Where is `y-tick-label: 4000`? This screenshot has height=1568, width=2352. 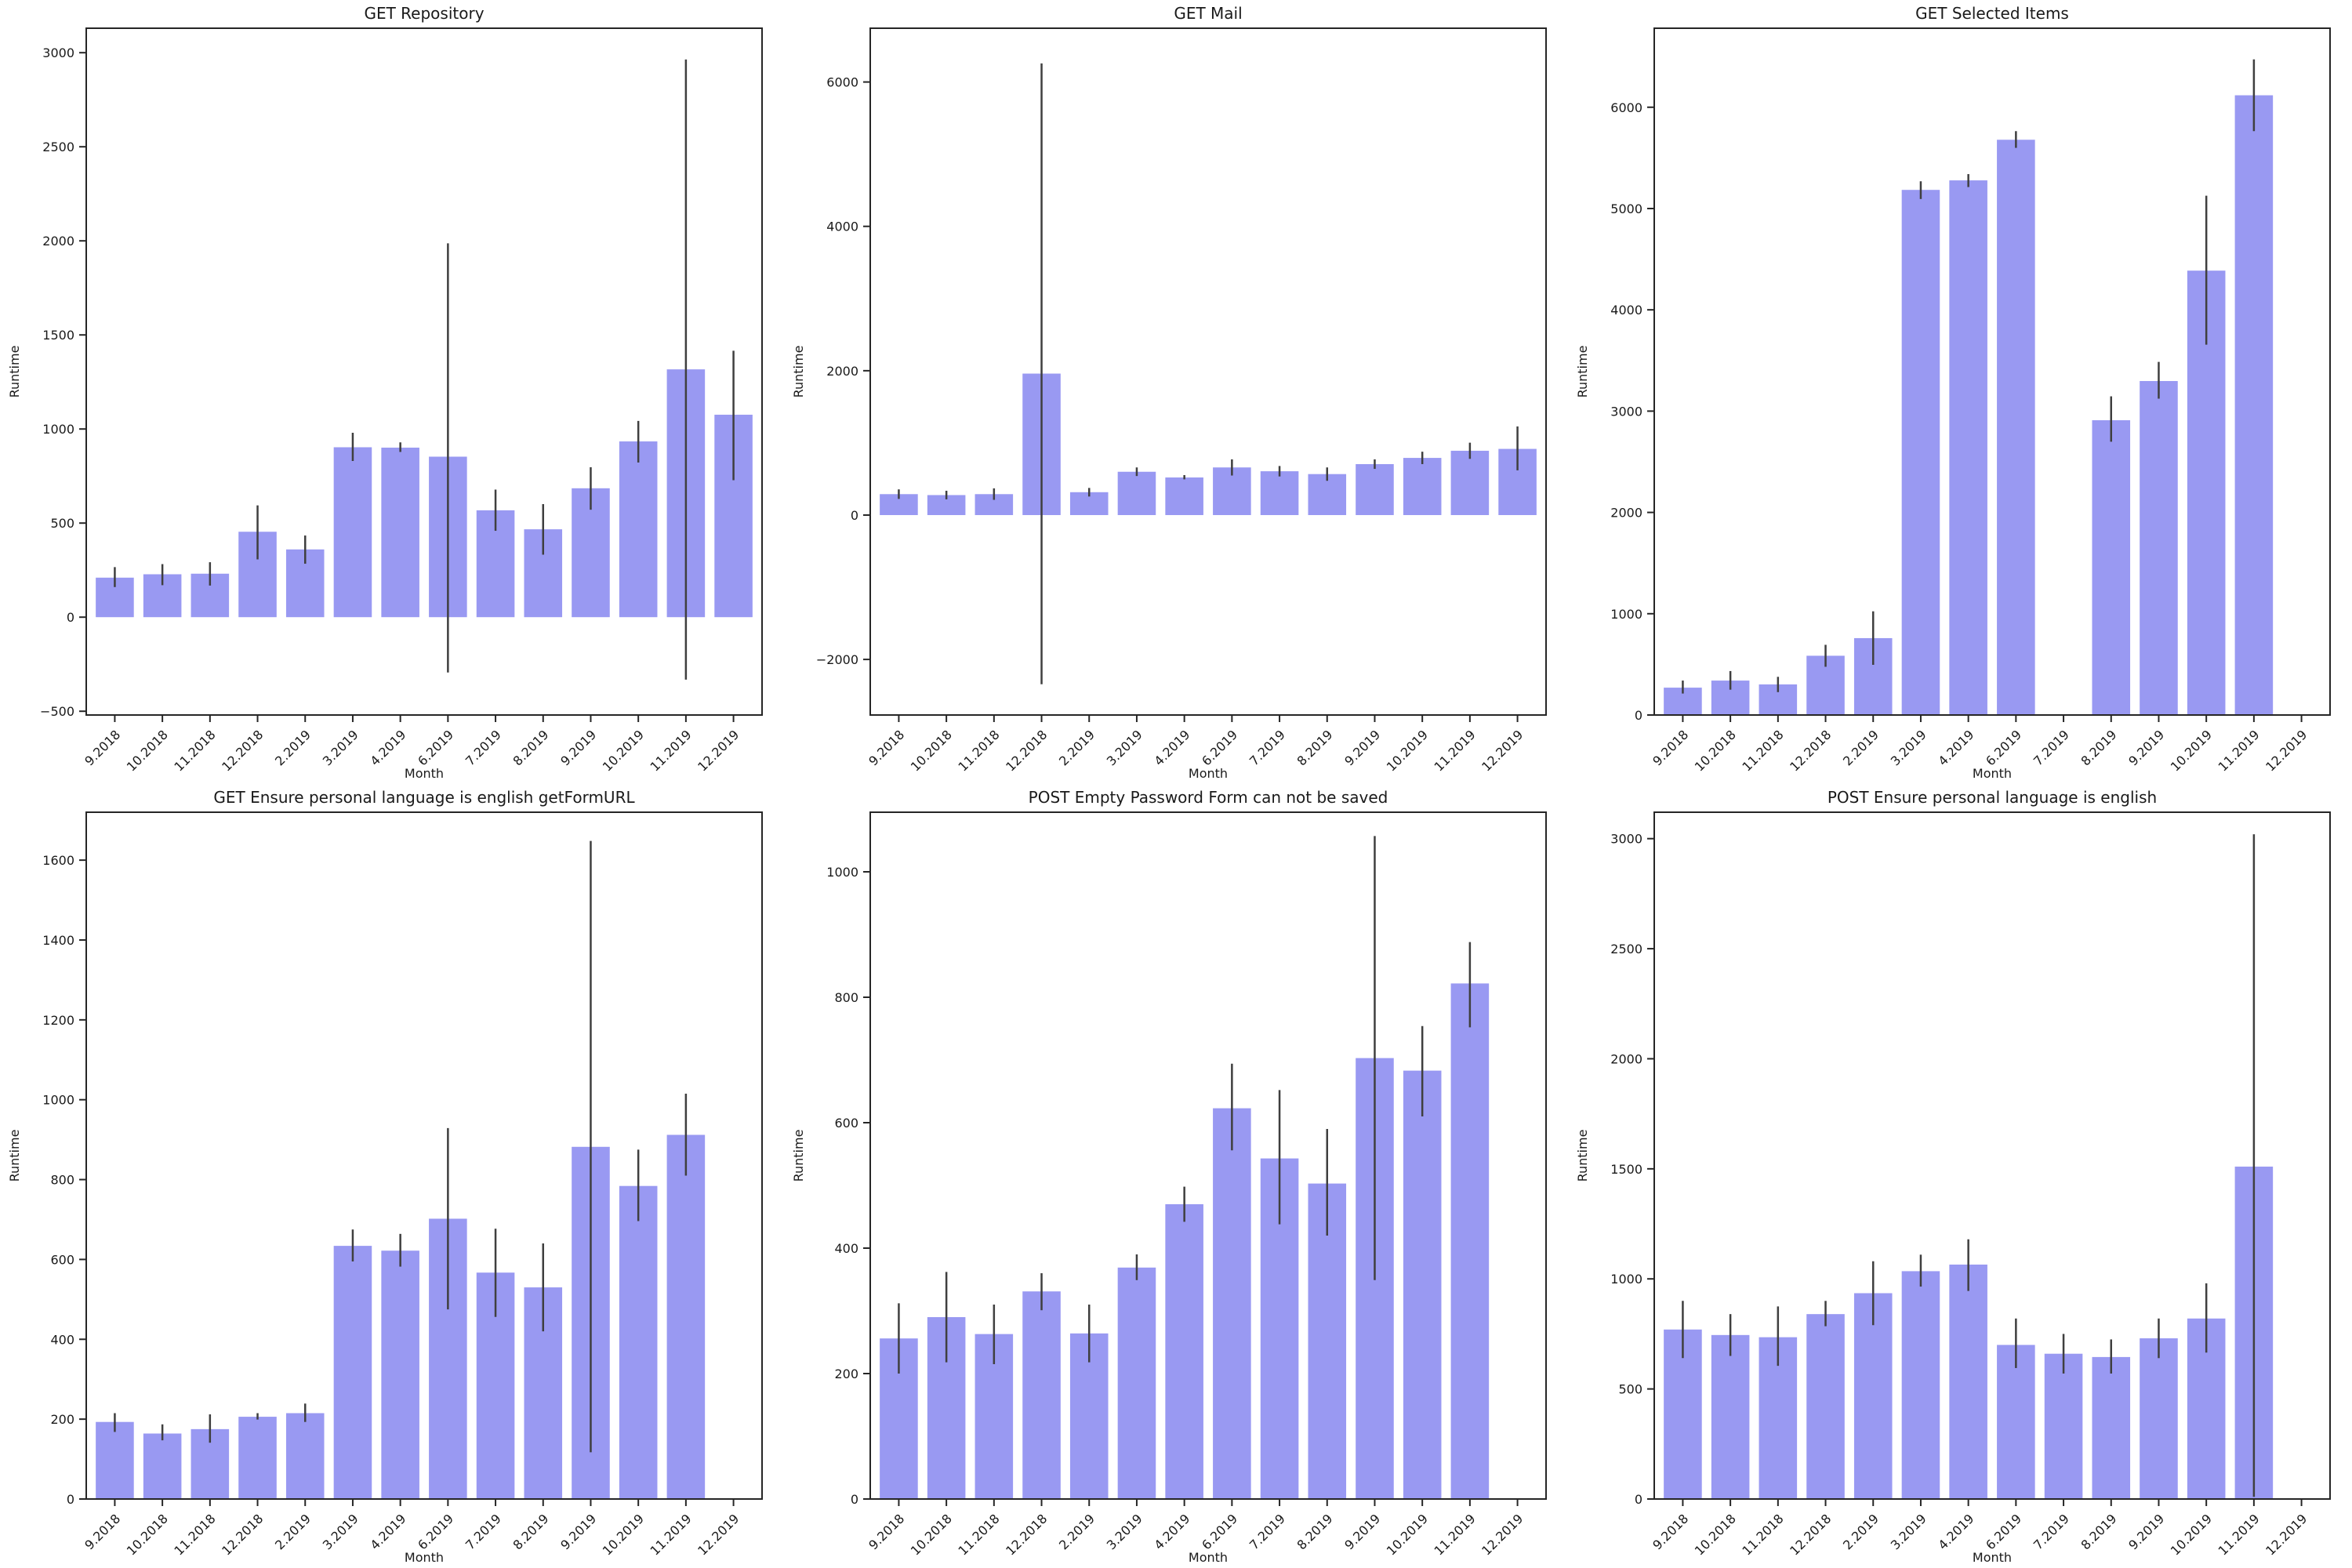
y-tick-label: 4000 is located at coordinates (1626, 310).